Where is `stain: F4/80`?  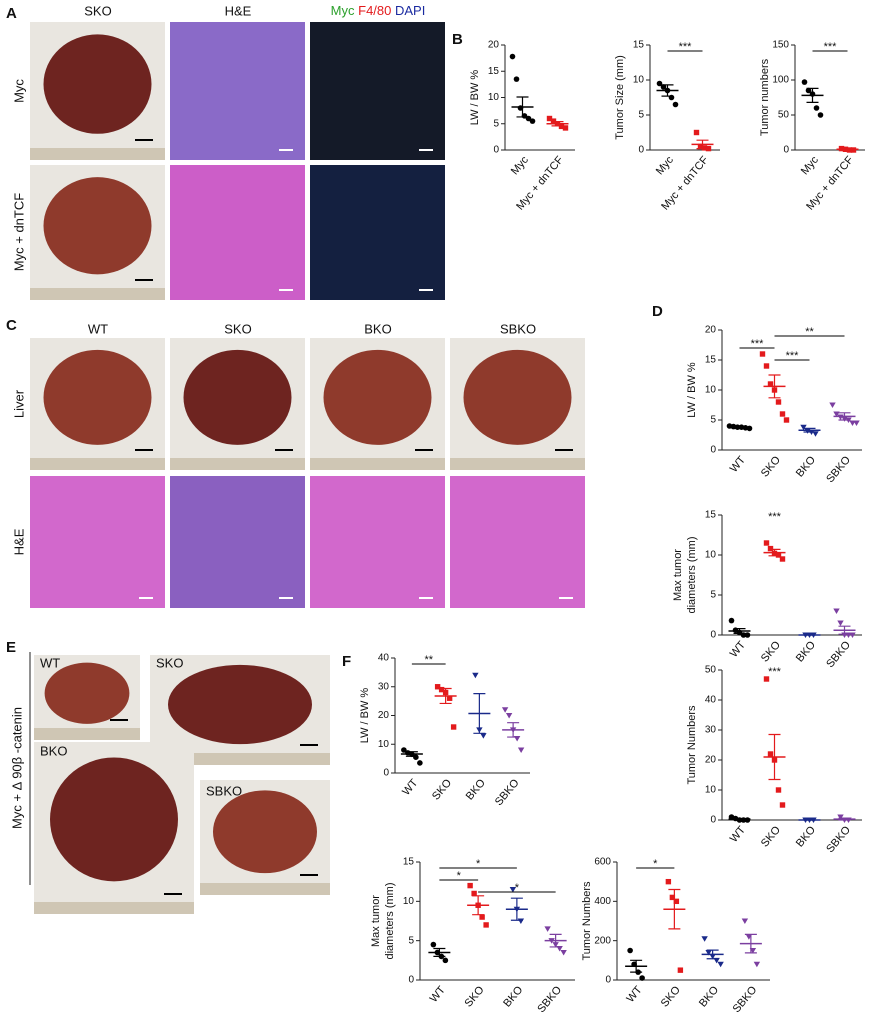
stain: F4/80 is located at coordinates (374, 10).